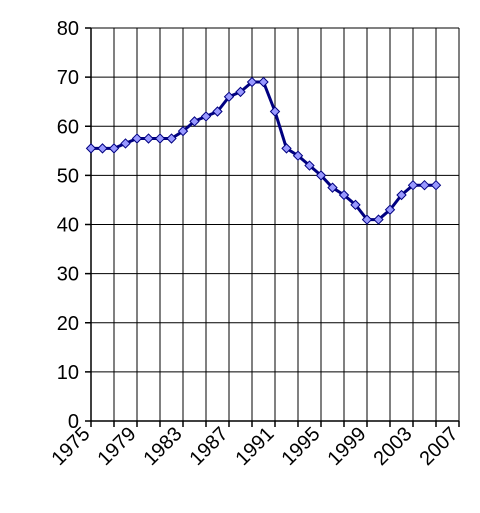  What do you see at coordinates (68, 324) in the screenshot?
I see `y-tick-label: 20` at bounding box center [68, 324].